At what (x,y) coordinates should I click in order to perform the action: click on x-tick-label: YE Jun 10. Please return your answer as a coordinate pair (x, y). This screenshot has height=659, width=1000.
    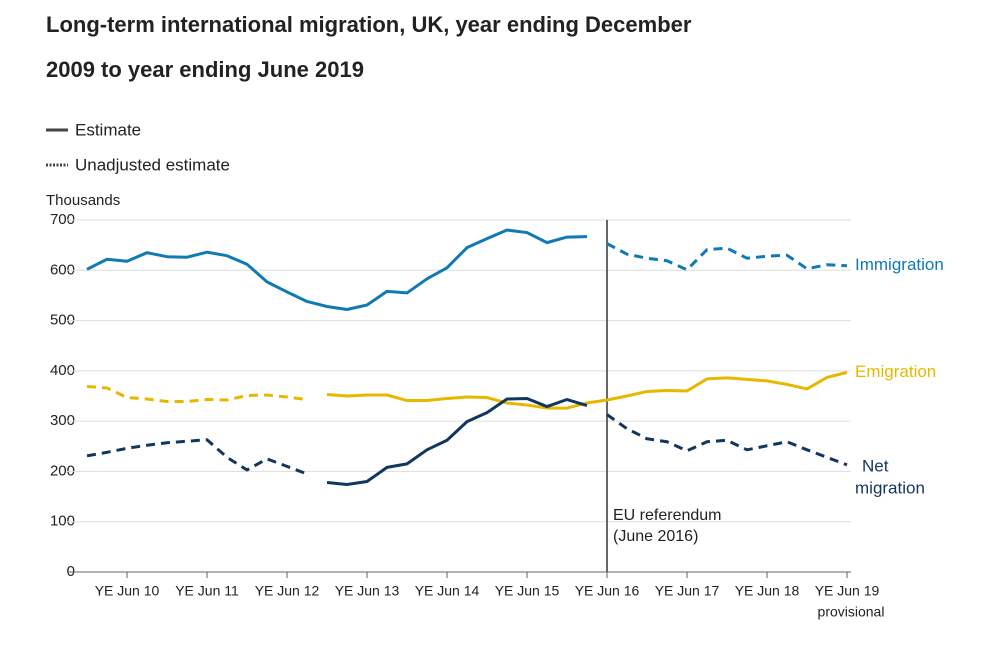
    Looking at the image, I should click on (127, 591).